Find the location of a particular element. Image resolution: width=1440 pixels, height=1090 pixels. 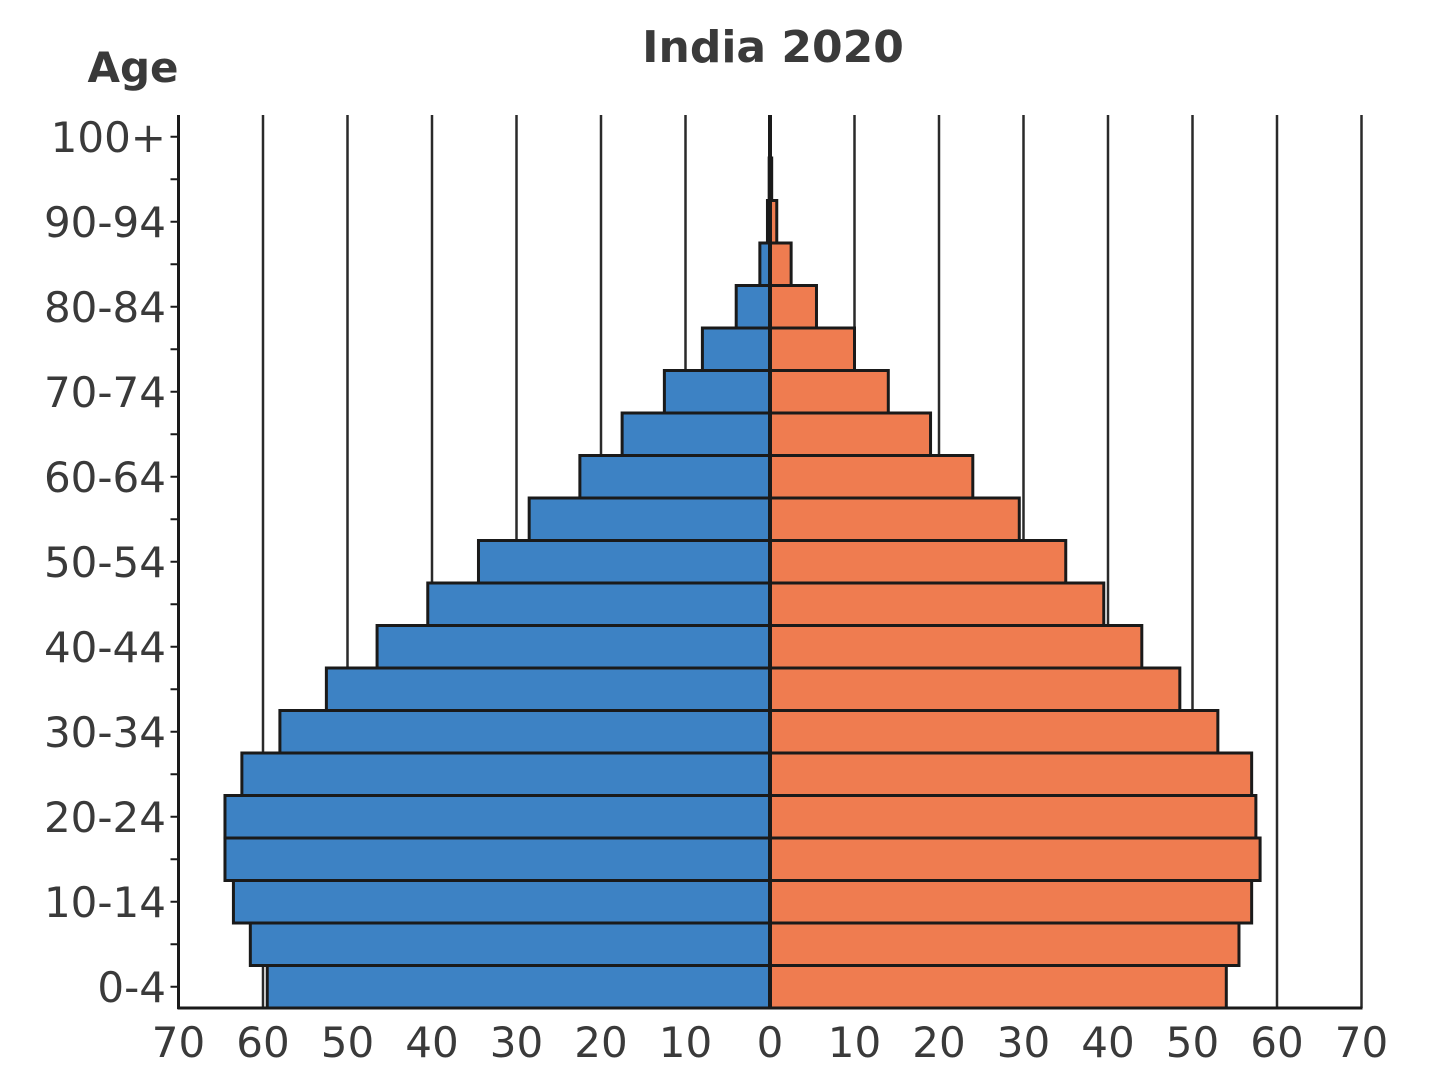

y-tick-label: 30-34 is located at coordinates (105, 732).